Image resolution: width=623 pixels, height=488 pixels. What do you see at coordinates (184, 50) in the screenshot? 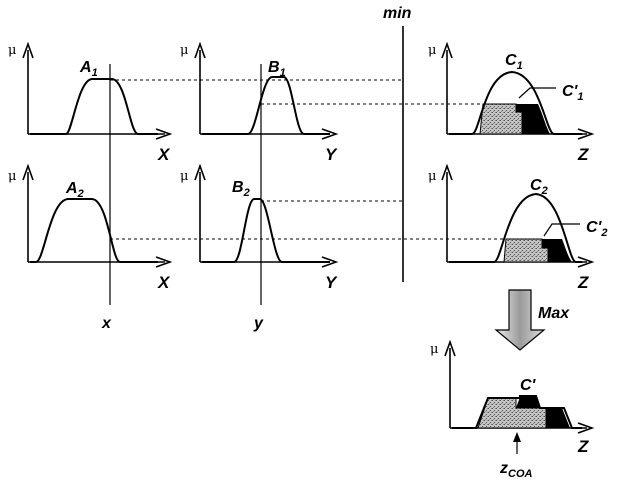
I see `mu-label-b1: μ` at bounding box center [184, 50].